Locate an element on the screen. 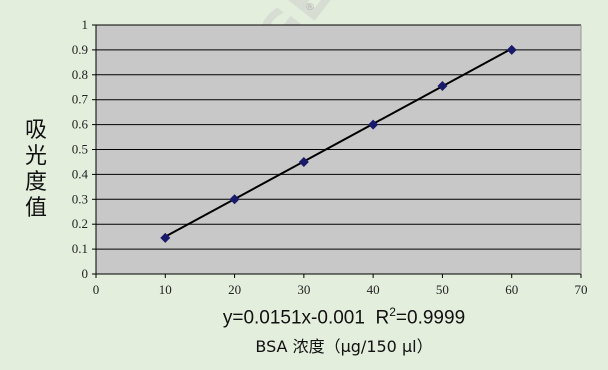  y-tick-label-1: 0.1 is located at coordinates (80, 248).